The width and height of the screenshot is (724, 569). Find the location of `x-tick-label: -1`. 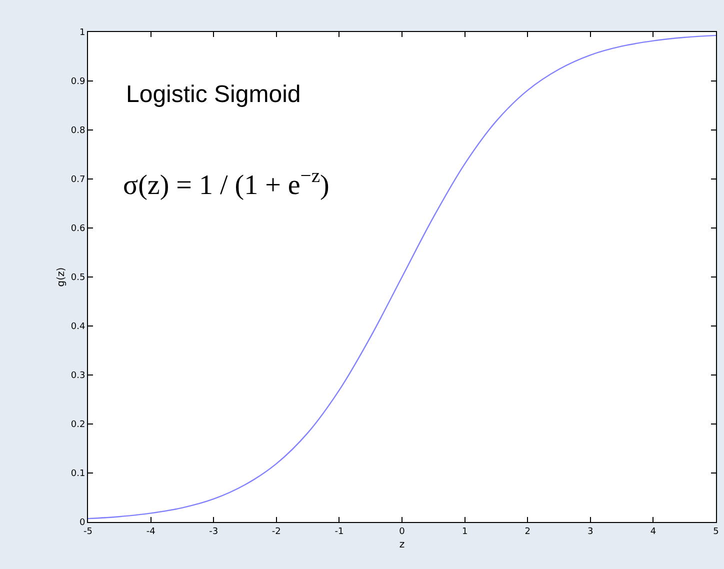

x-tick-label: -1 is located at coordinates (339, 531).